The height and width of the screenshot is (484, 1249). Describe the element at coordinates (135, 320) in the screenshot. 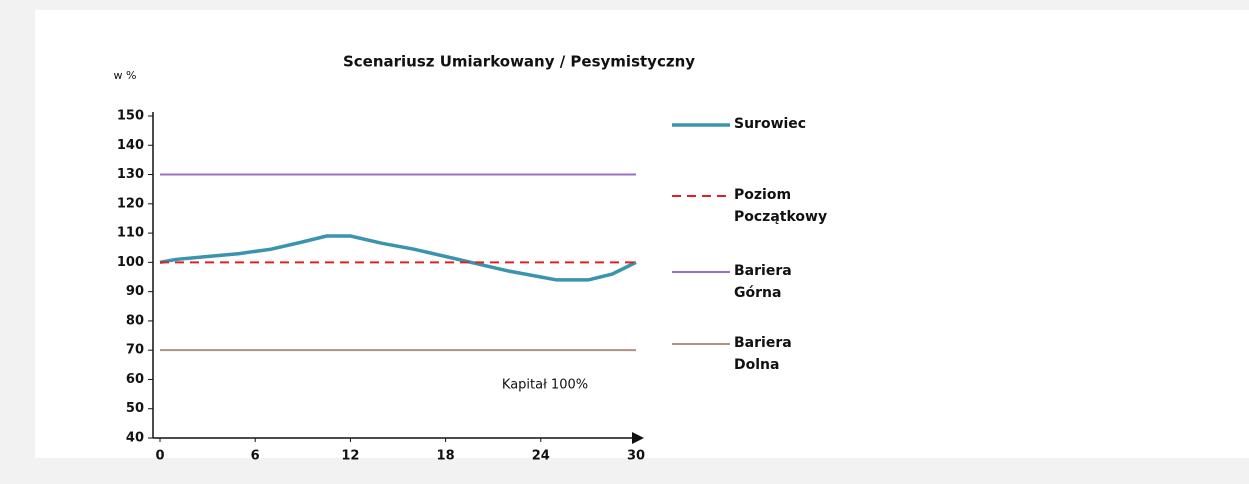

I see `y-tick-label: 80` at that location.